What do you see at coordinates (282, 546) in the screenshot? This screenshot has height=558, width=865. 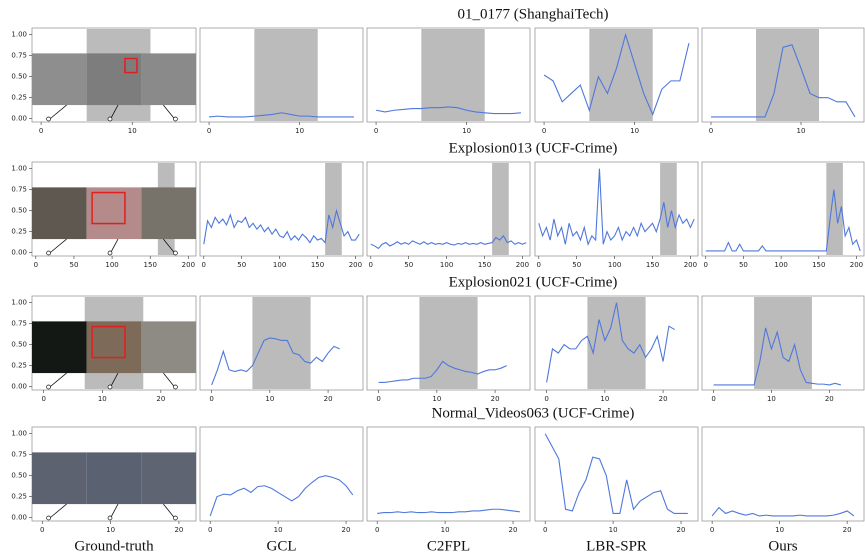 I see `column-label: GCL` at bounding box center [282, 546].